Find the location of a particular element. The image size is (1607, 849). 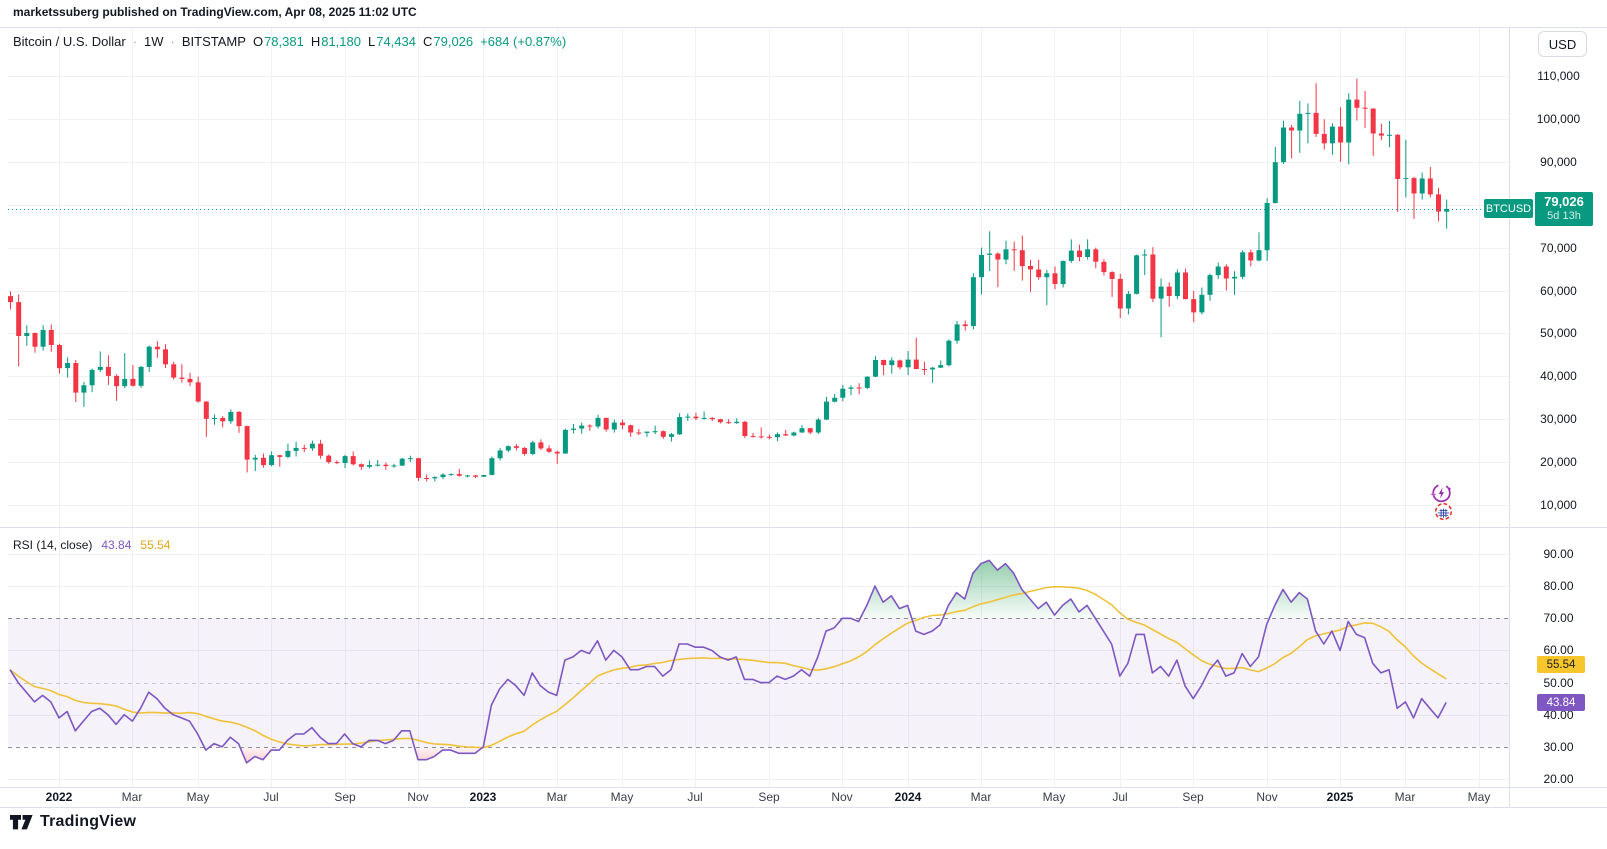

interval-label: 1W is located at coordinates (154, 41).